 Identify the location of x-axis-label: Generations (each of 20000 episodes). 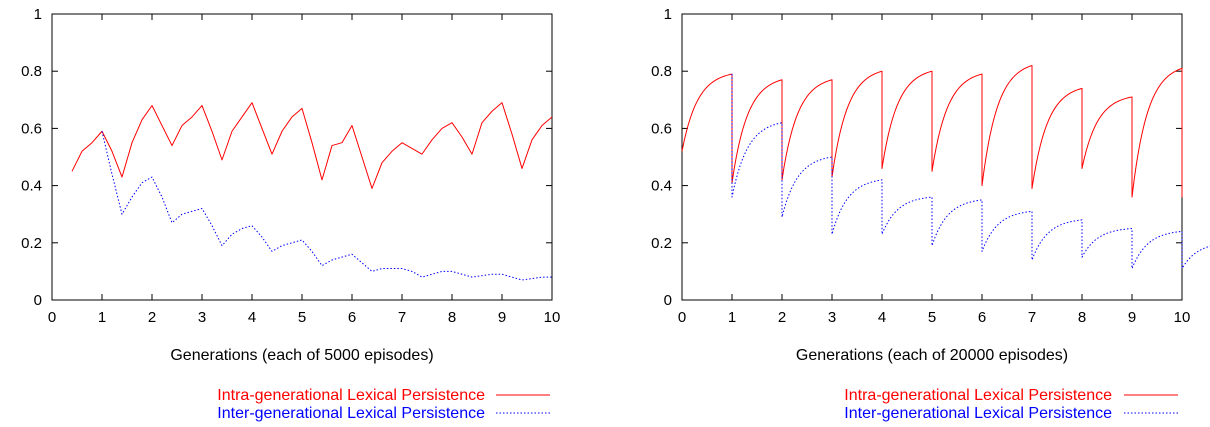
(932, 355).